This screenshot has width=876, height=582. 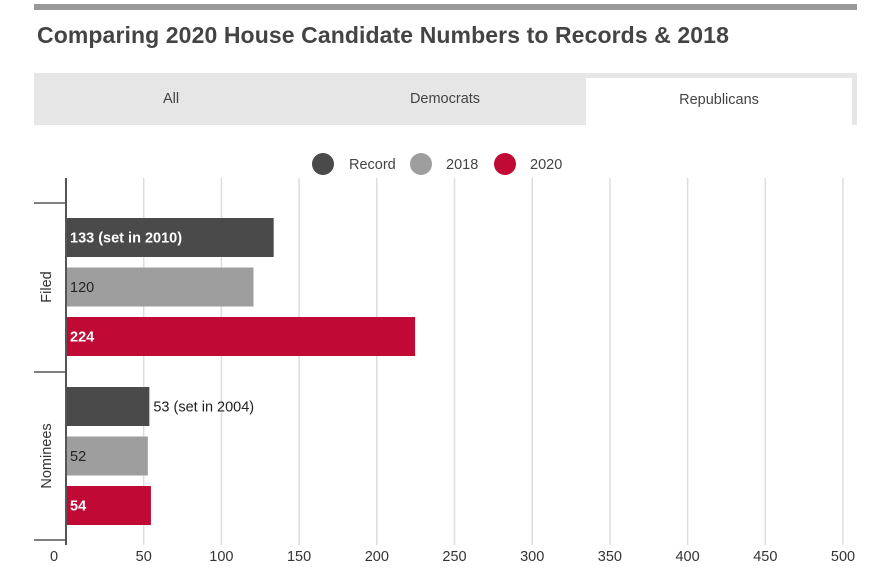 What do you see at coordinates (78, 457) in the screenshot?
I see `data-label-nominees-2018: 52` at bounding box center [78, 457].